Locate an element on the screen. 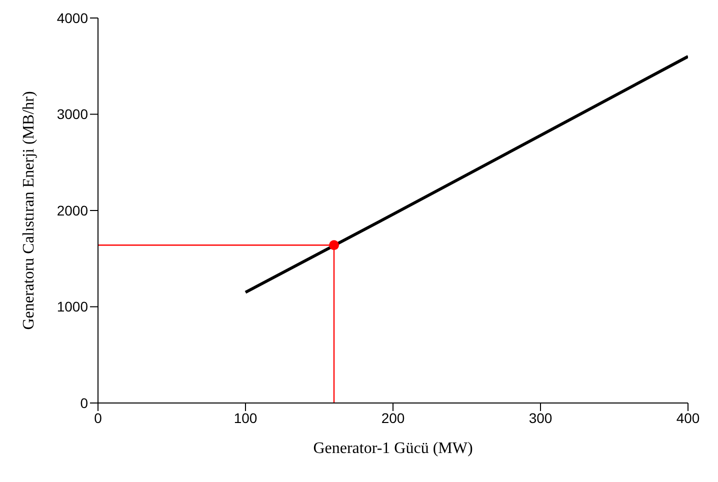 This screenshot has height=482, width=718. x-tick-label: 100 is located at coordinates (246, 418).